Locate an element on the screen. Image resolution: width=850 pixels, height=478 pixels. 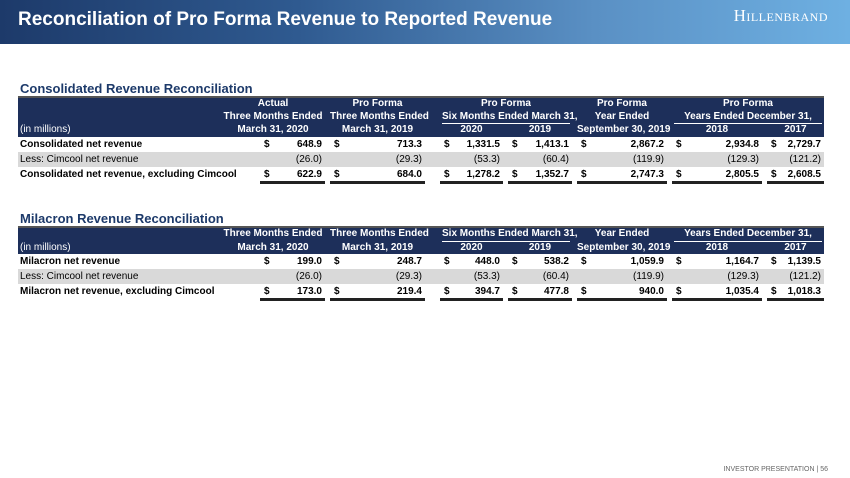
units-label: (in millions) is located at coordinates (45, 247).